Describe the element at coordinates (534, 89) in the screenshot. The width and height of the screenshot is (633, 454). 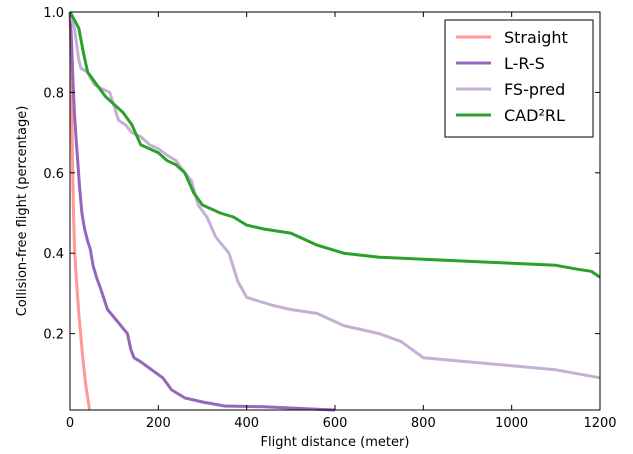
I see `legend-label-fspred: FS-pred` at that location.